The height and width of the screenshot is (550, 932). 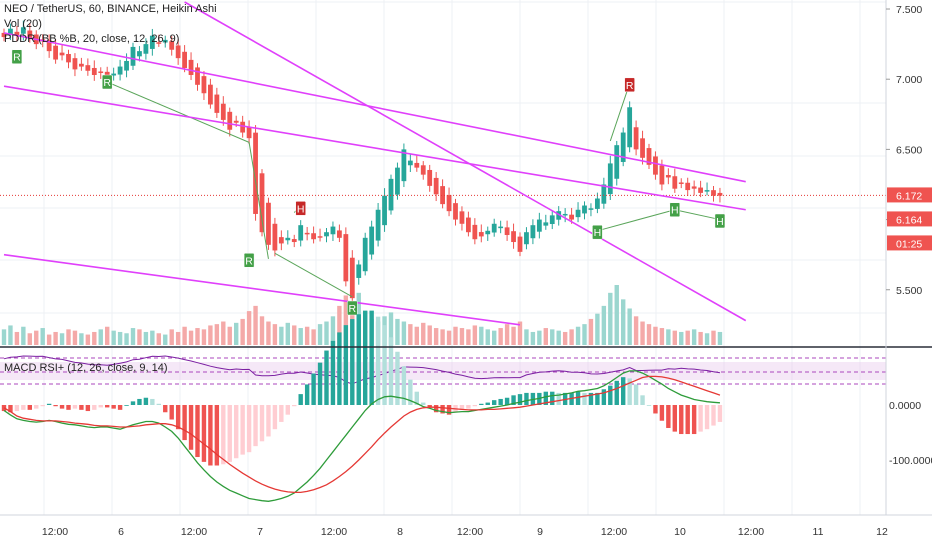 What do you see at coordinates (86, 368) in the screenshot?
I see `legend-macd: MACD RSI+ (12, 26, close, 9, 14)` at bounding box center [86, 368].